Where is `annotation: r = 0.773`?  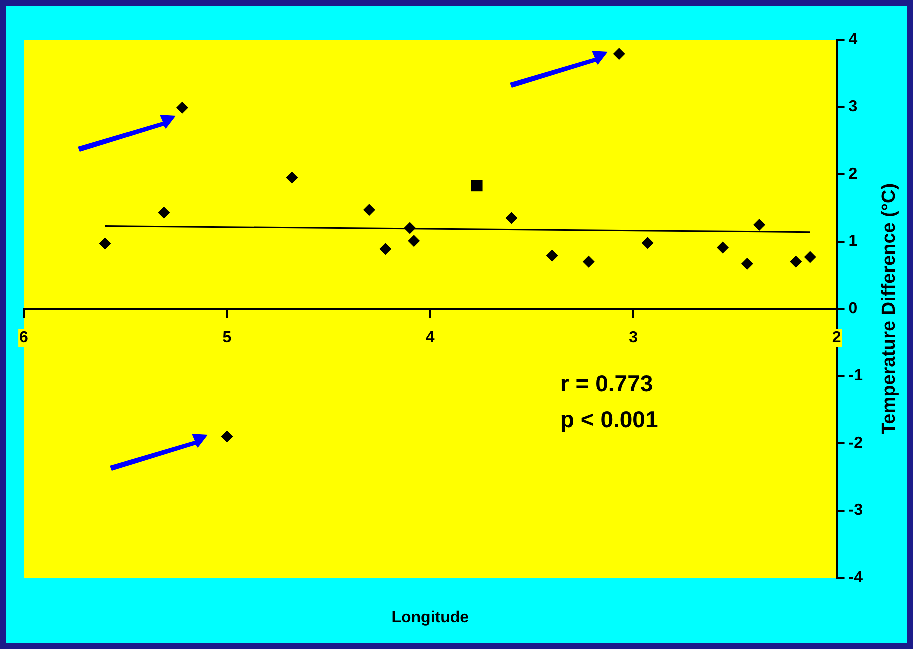 annotation: r = 0.773 is located at coordinates (607, 383).